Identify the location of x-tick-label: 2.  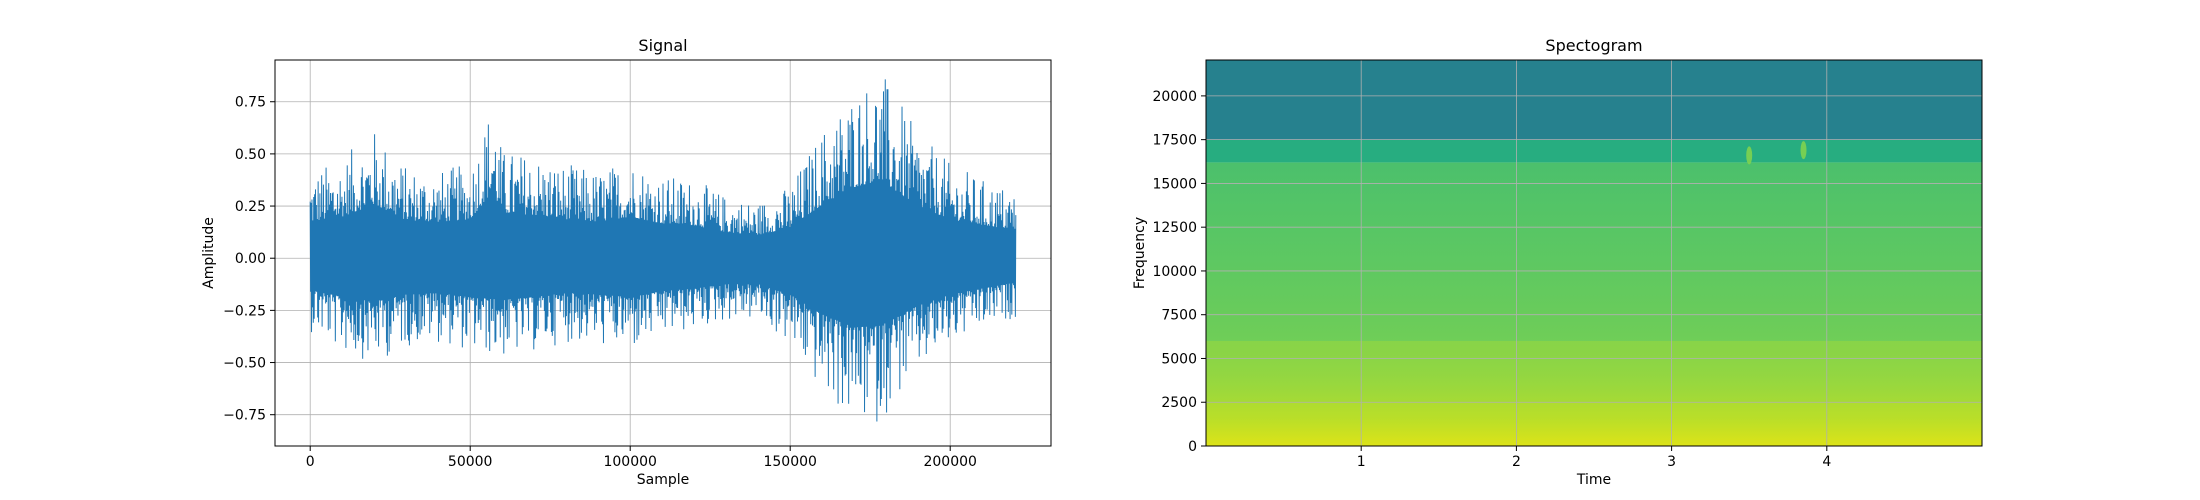
(1516, 462).